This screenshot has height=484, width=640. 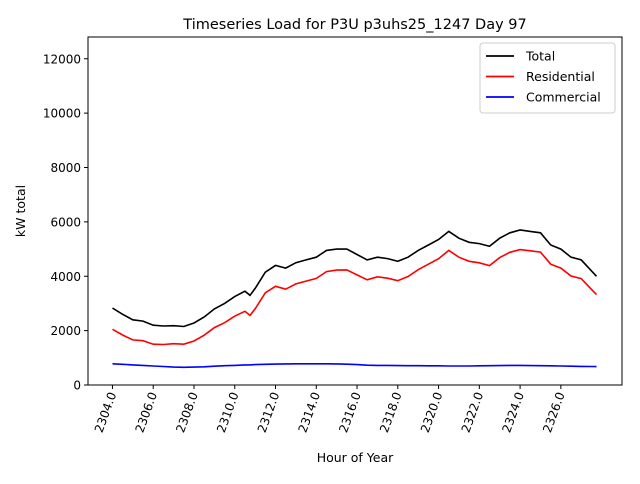 What do you see at coordinates (269, 412) in the screenshot?
I see `x-tick-label: 2312.0` at bounding box center [269, 412].